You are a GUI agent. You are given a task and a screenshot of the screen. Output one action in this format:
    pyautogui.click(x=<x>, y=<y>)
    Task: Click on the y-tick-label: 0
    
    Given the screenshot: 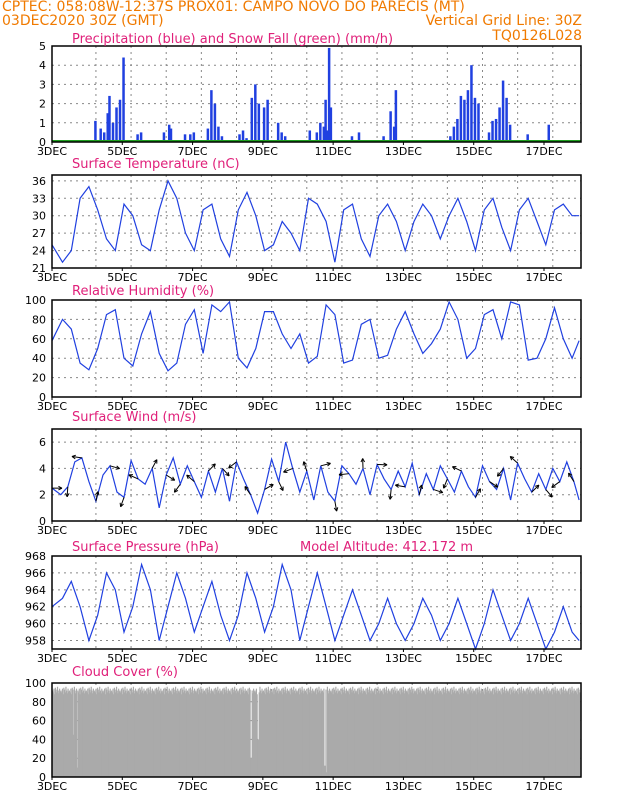 What is the action you would take?
    pyautogui.click(x=42, y=521)
    